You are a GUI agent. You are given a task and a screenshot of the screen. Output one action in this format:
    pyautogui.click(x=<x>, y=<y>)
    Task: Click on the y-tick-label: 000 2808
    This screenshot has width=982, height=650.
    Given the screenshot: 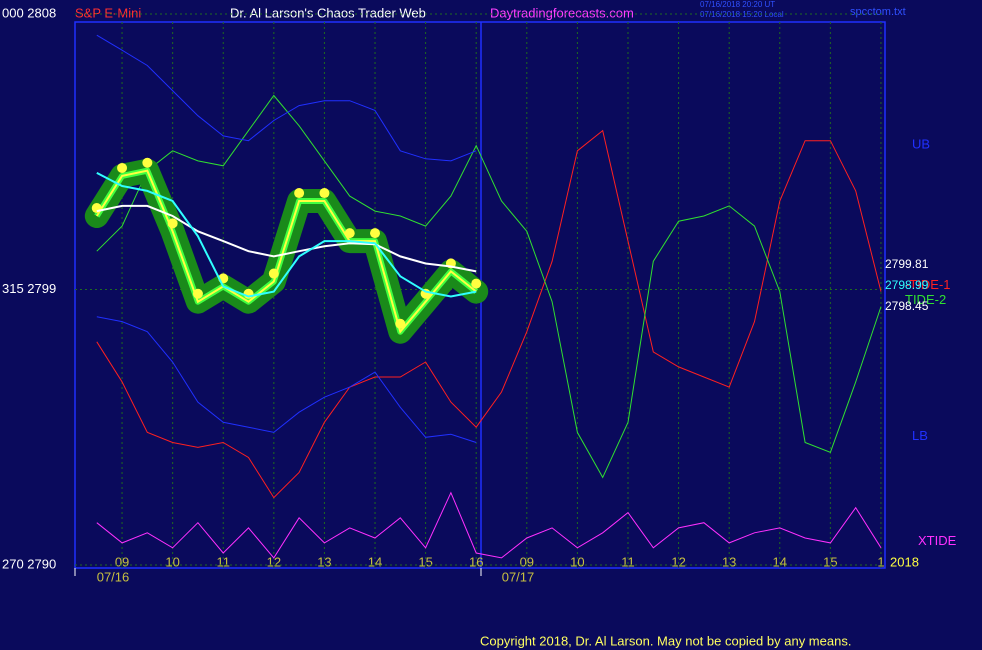 What is the action you would take?
    pyautogui.click(x=29, y=12)
    